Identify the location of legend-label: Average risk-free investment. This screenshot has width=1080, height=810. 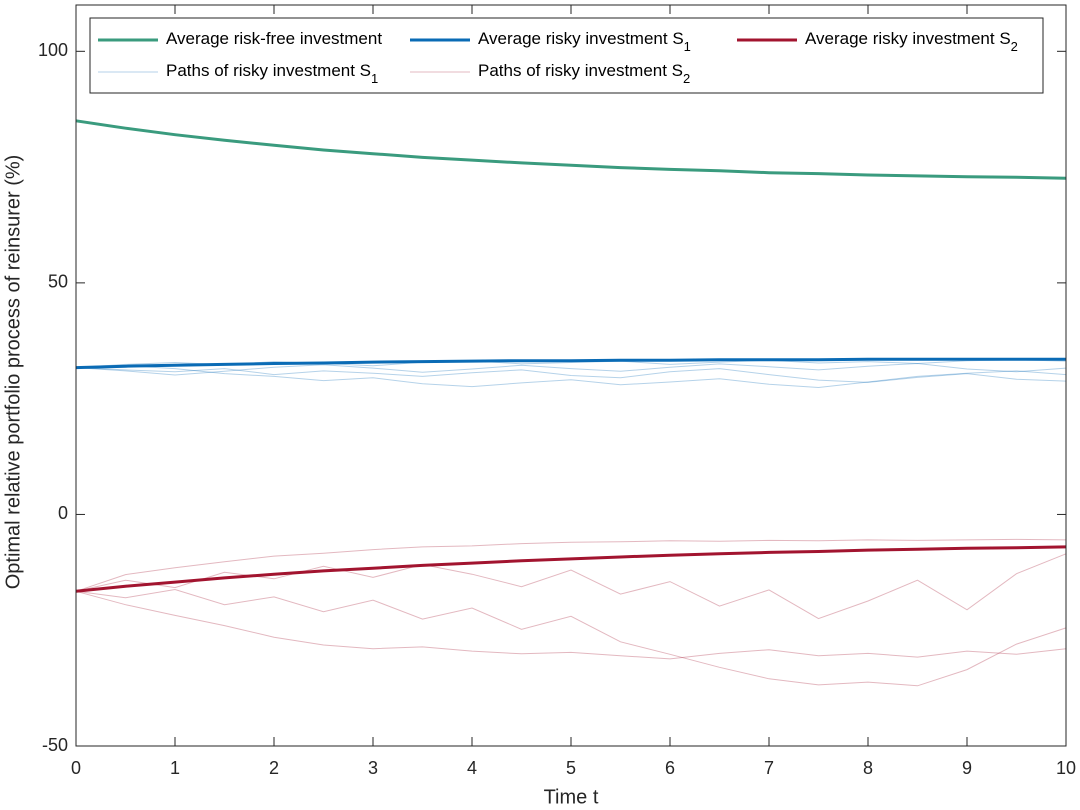
(274, 38).